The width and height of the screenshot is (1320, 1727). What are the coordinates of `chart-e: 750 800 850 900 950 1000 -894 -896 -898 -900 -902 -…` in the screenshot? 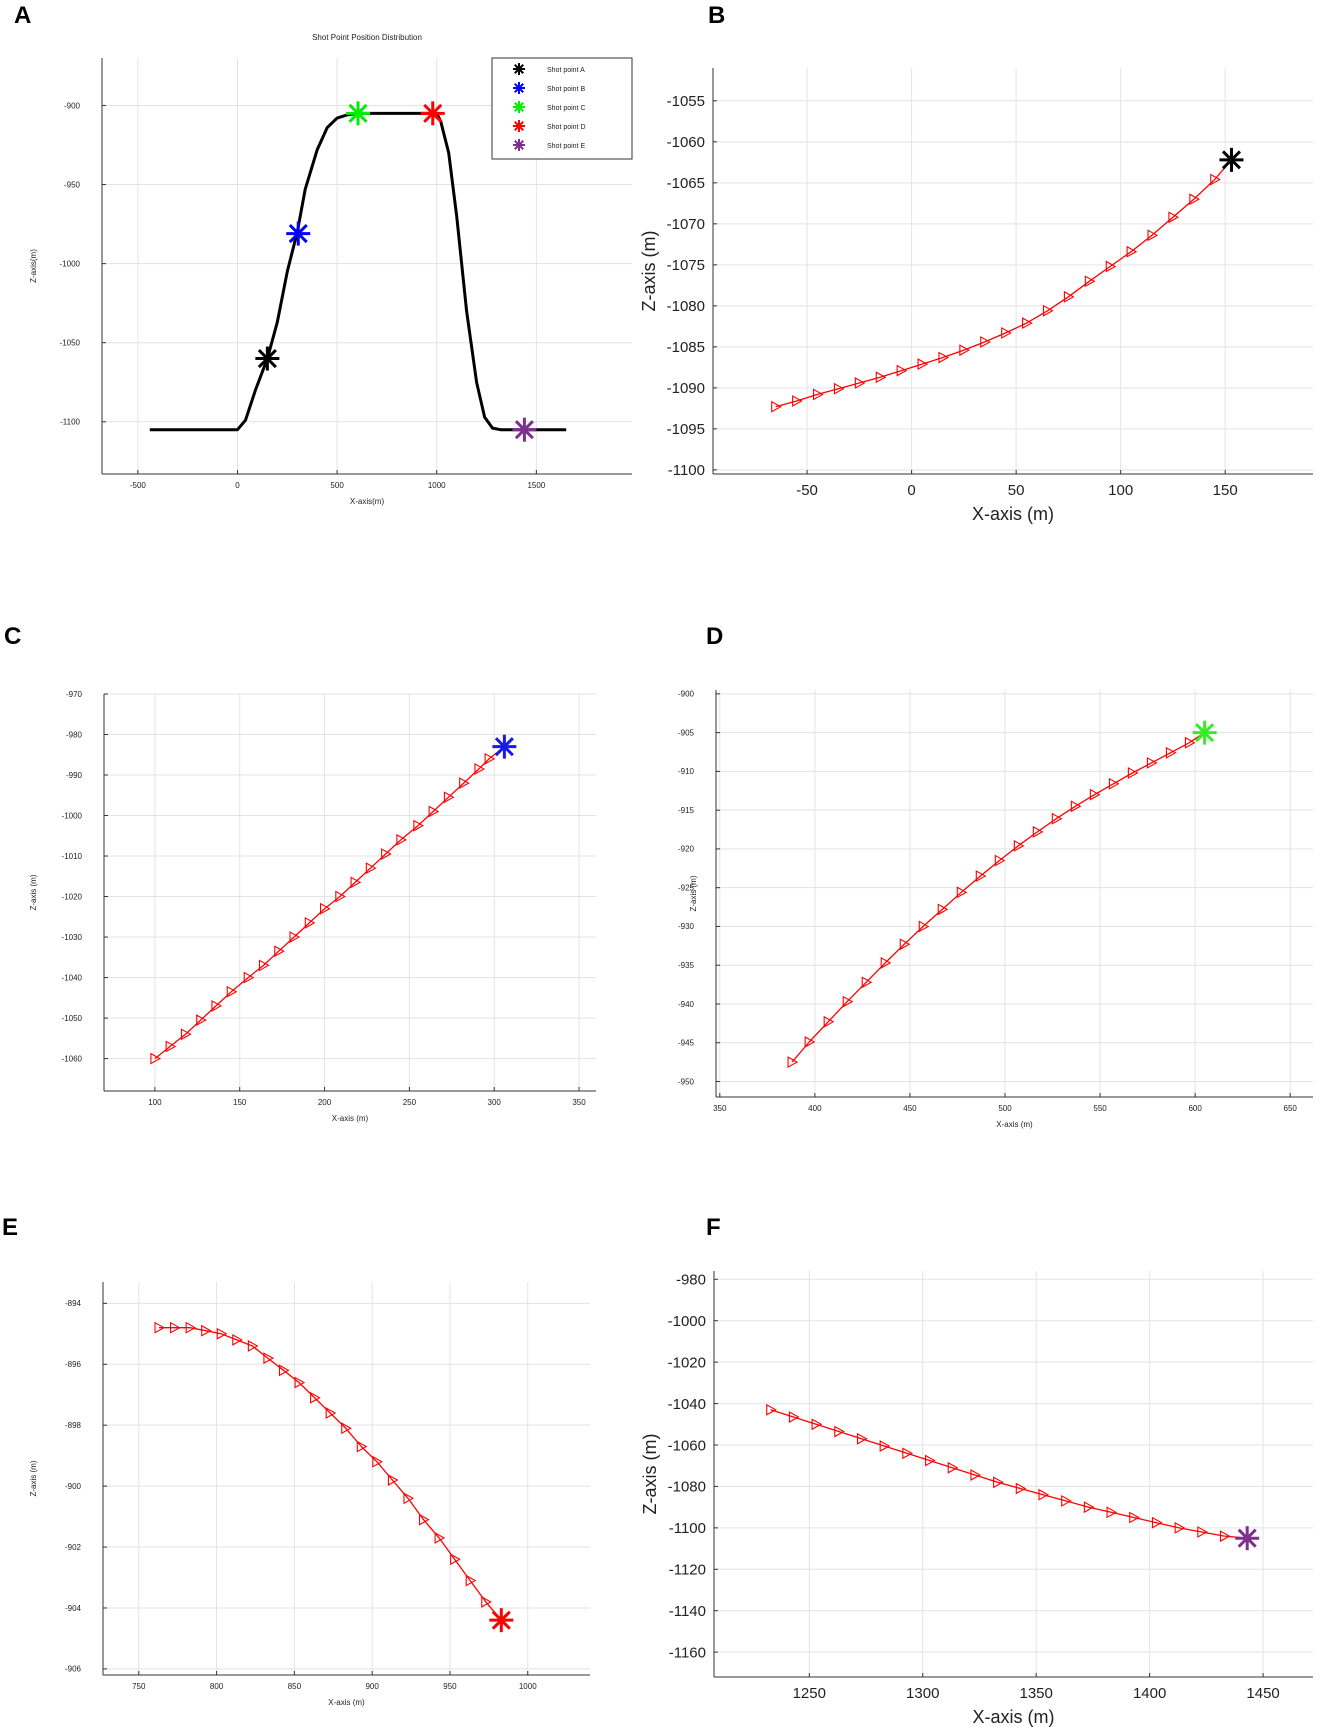 It's located at (309, 1494).